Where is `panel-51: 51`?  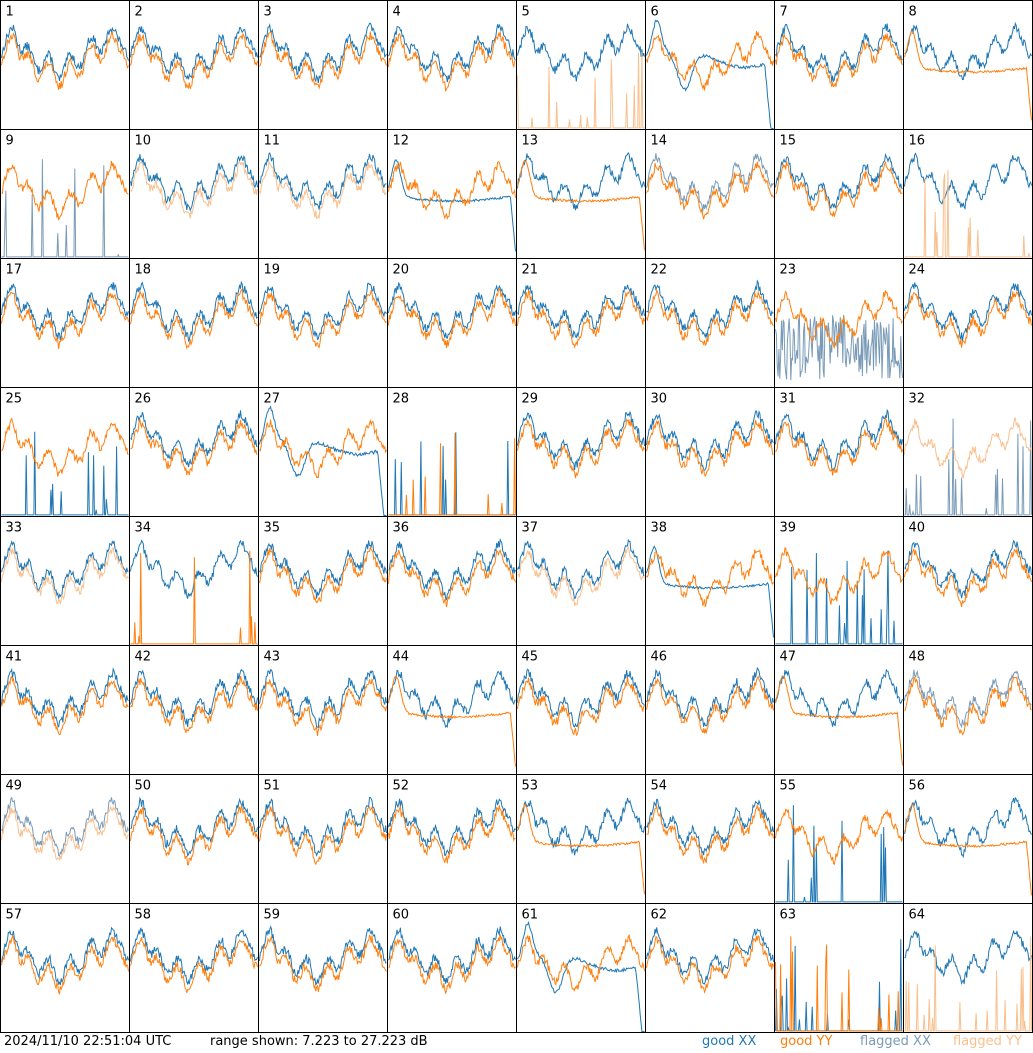
panel-51: 51 is located at coordinates (323, 839).